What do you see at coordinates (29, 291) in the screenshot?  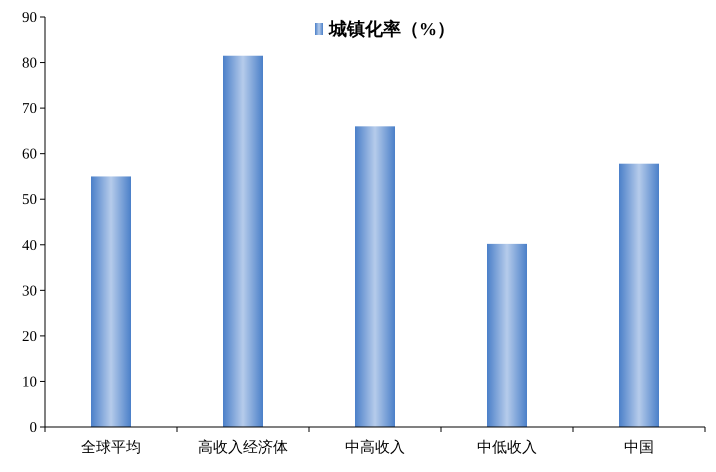 I see `y-tick-label: 30` at bounding box center [29, 291].